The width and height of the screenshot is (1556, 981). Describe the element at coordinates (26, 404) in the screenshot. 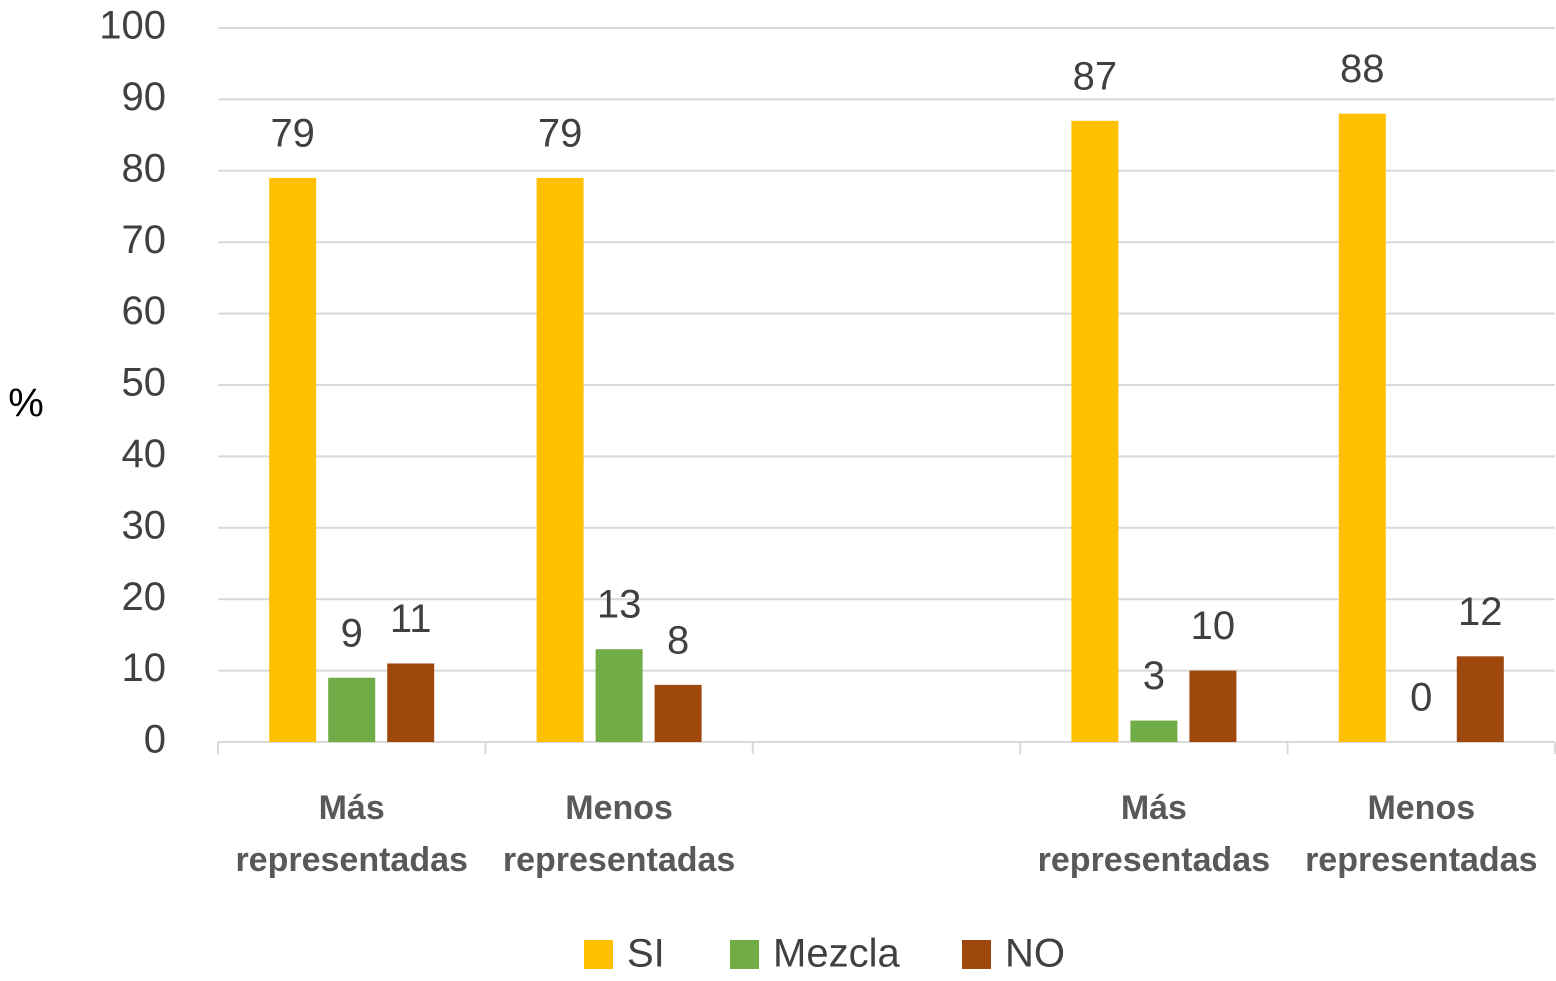

I see `y-axis-label: %` at that location.